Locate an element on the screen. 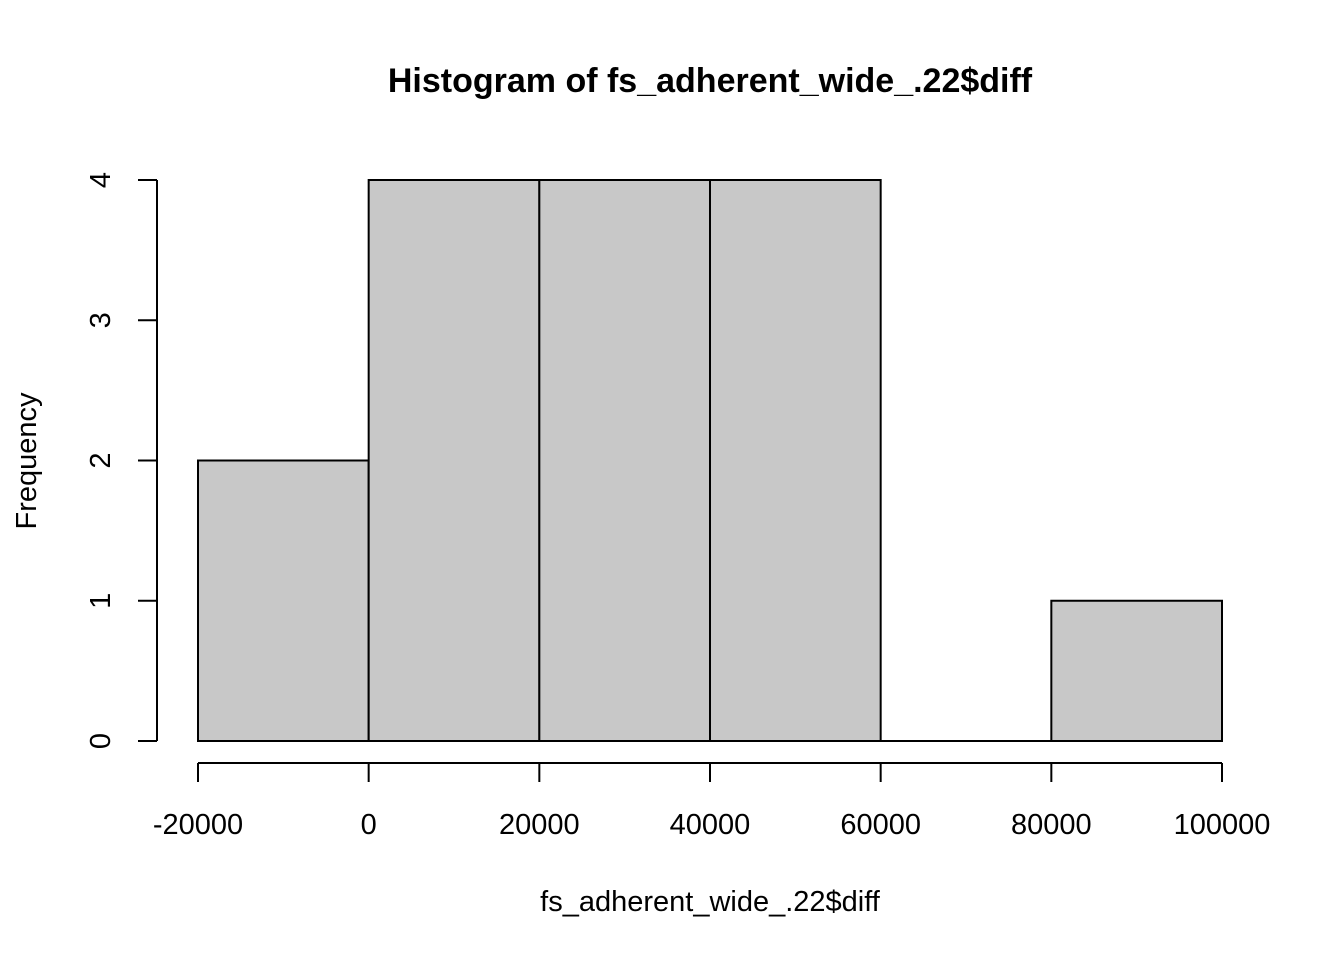  chart-title: Histogram of fs_adherent_wide_.22$diff is located at coordinates (710, 81).